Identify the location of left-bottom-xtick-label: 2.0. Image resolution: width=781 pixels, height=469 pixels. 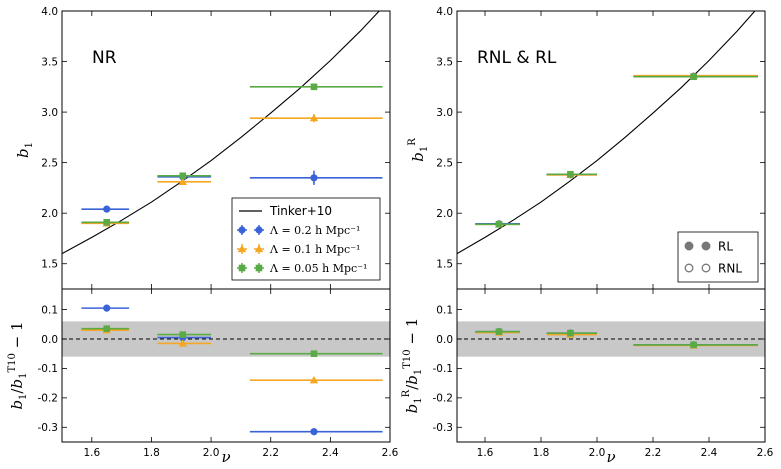
(211, 453).